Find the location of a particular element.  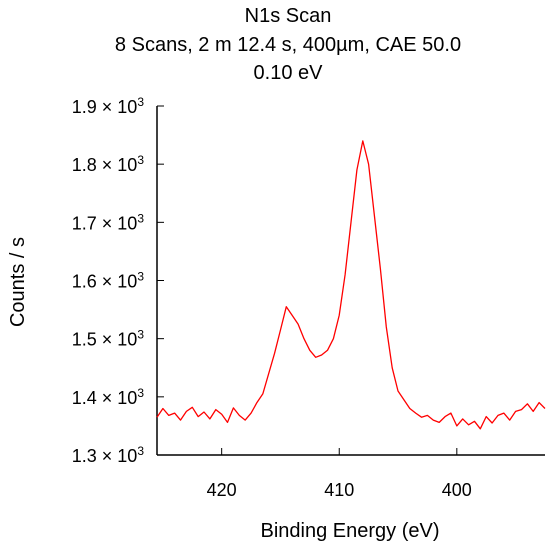

chart-subtitle-line-2: 0.10 eV is located at coordinates (289, 73).